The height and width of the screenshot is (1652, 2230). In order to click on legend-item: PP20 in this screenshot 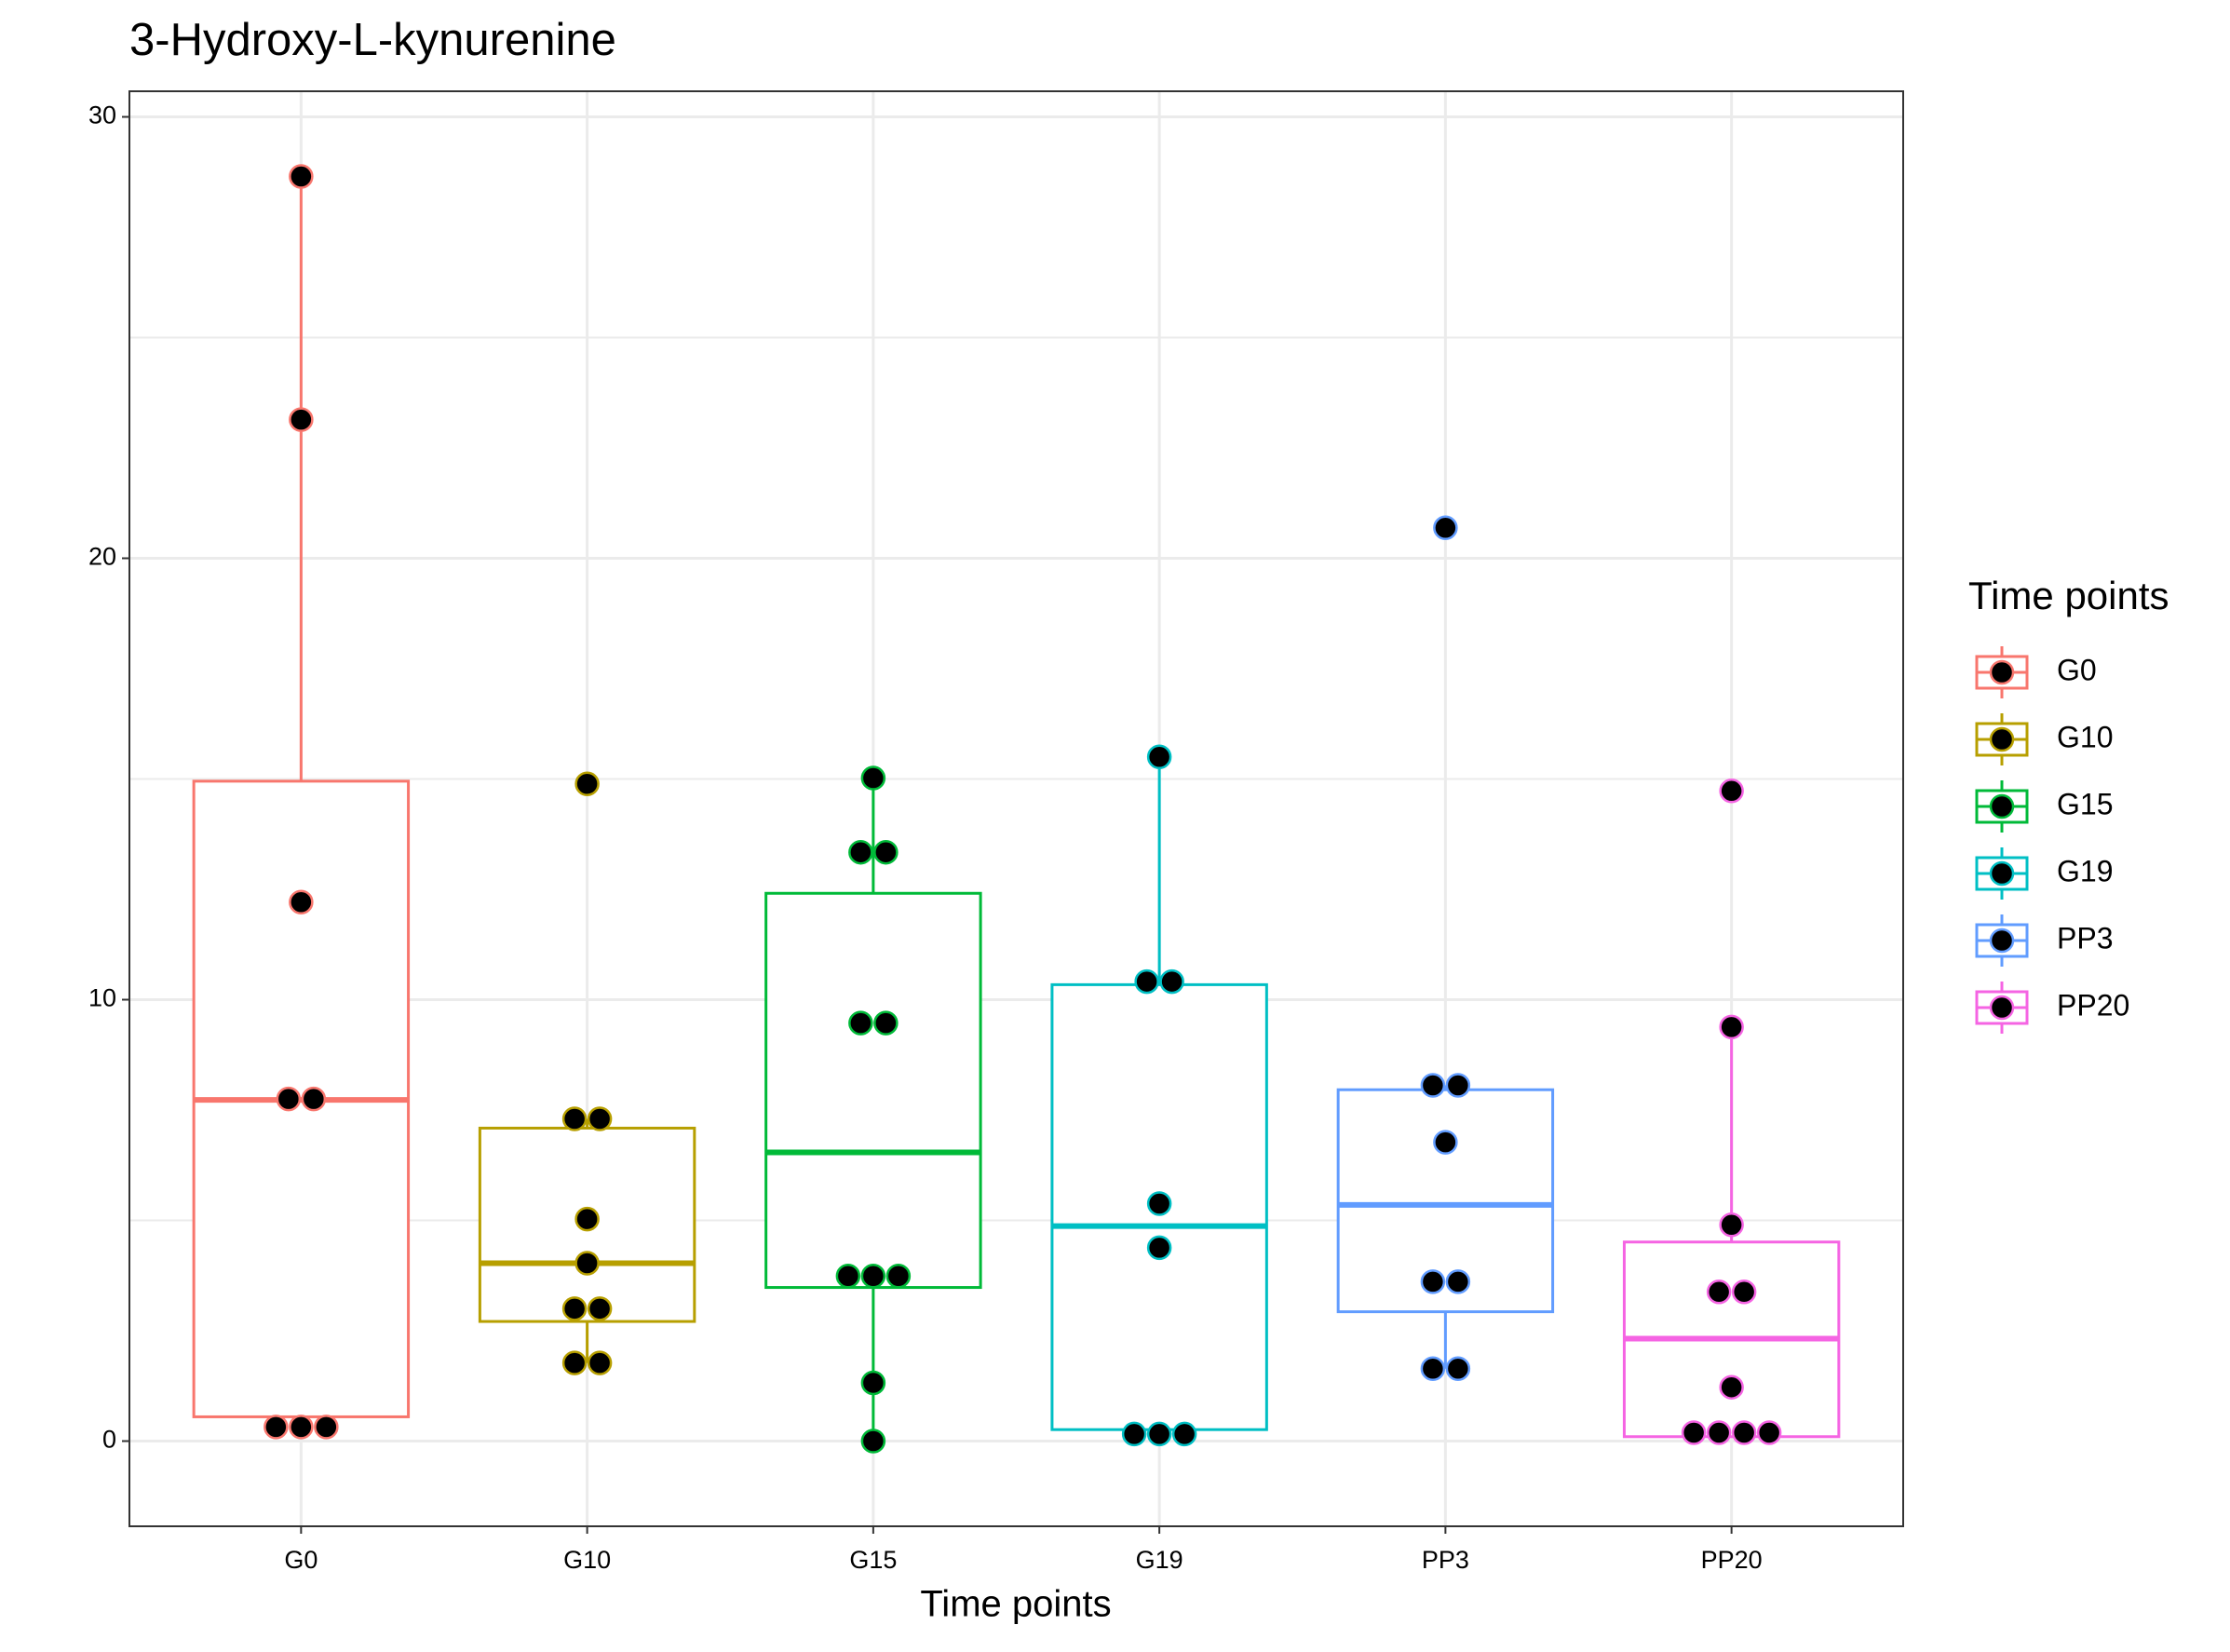, I will do `click(2052, 1008)`.